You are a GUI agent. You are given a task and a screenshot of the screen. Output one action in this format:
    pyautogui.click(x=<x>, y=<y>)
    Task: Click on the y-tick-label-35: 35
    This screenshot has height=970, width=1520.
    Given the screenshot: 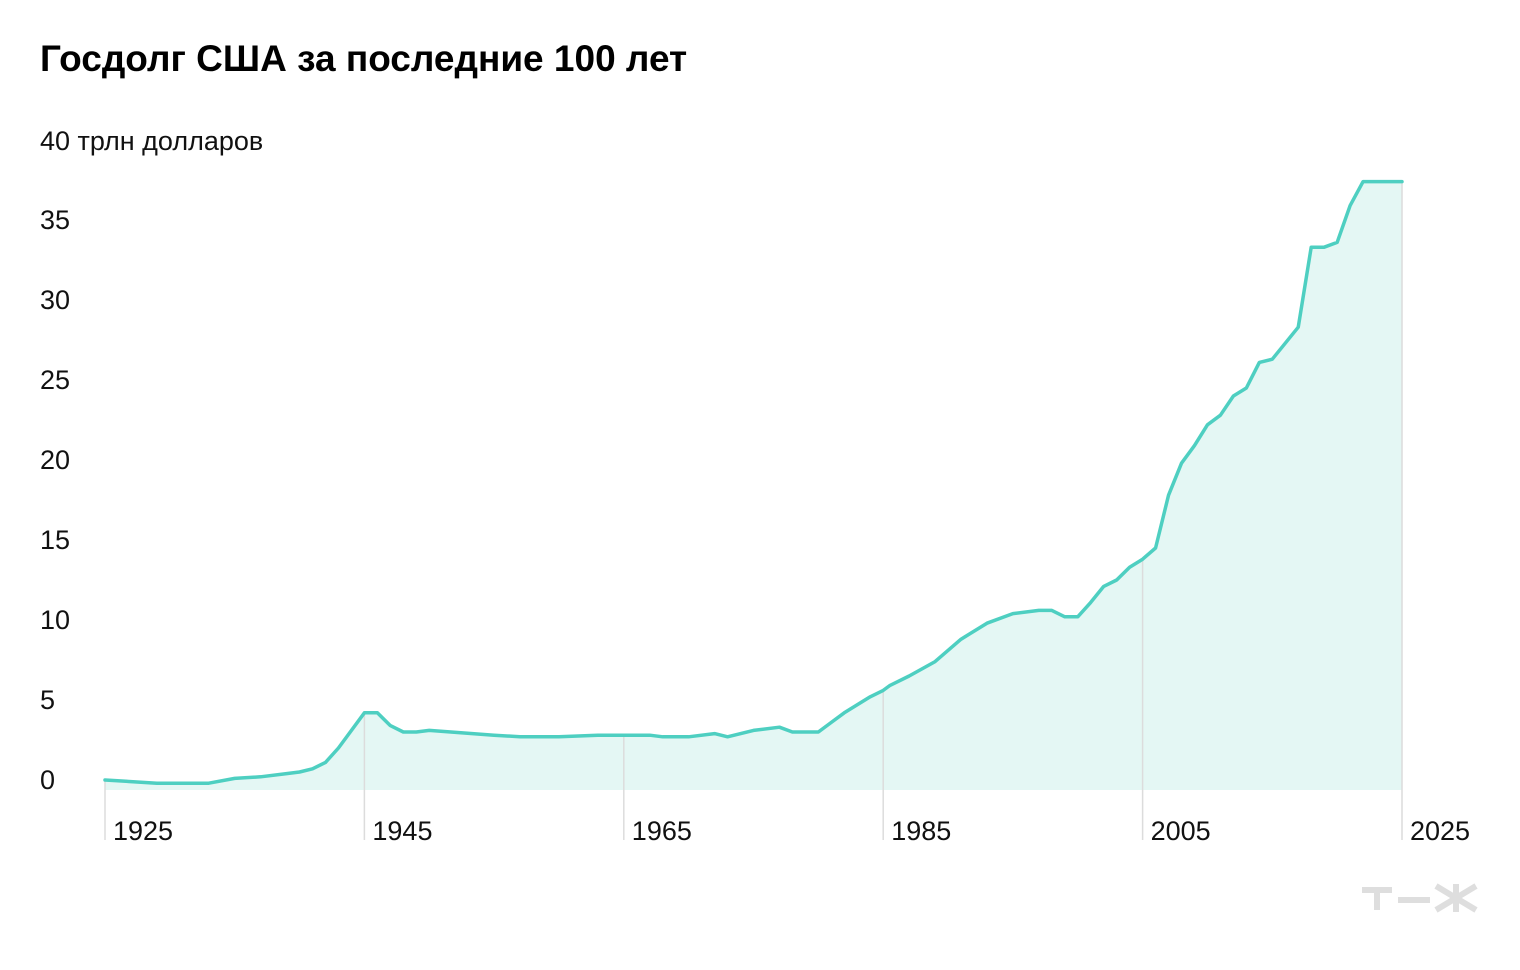 What is the action you would take?
    pyautogui.click(x=55, y=220)
    